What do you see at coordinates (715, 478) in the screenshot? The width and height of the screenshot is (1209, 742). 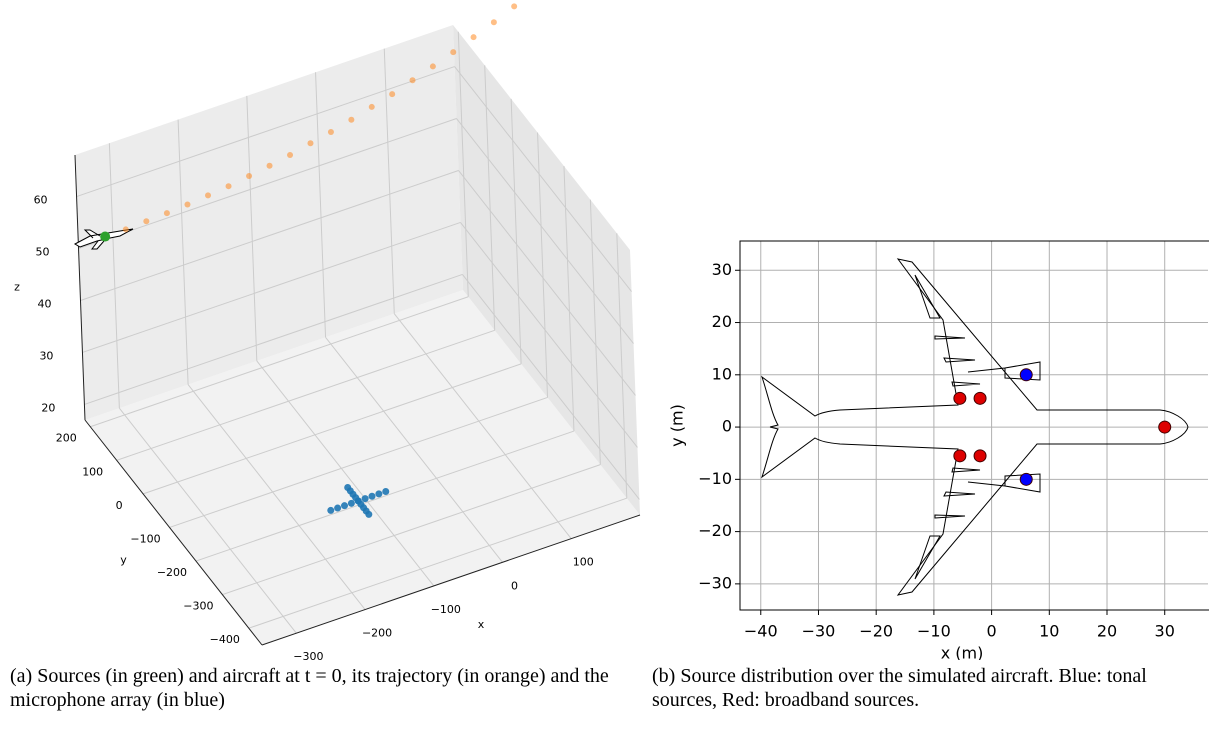 I see `y-tick-label: −10` at bounding box center [715, 478].